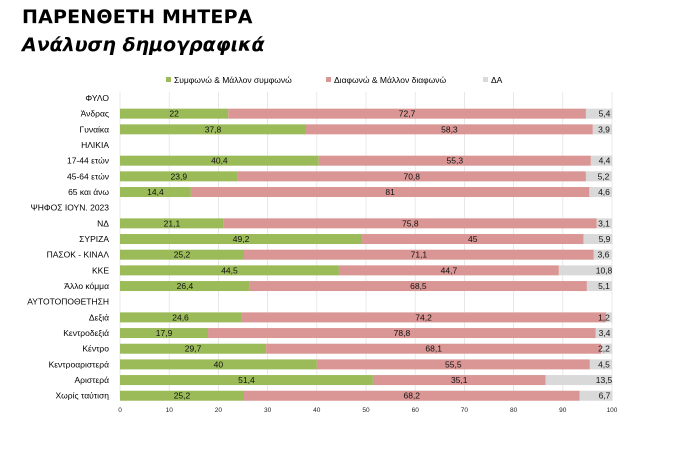  What do you see at coordinates (88, 176) in the screenshot?
I see `category-label: 45-64 ετών` at bounding box center [88, 176].